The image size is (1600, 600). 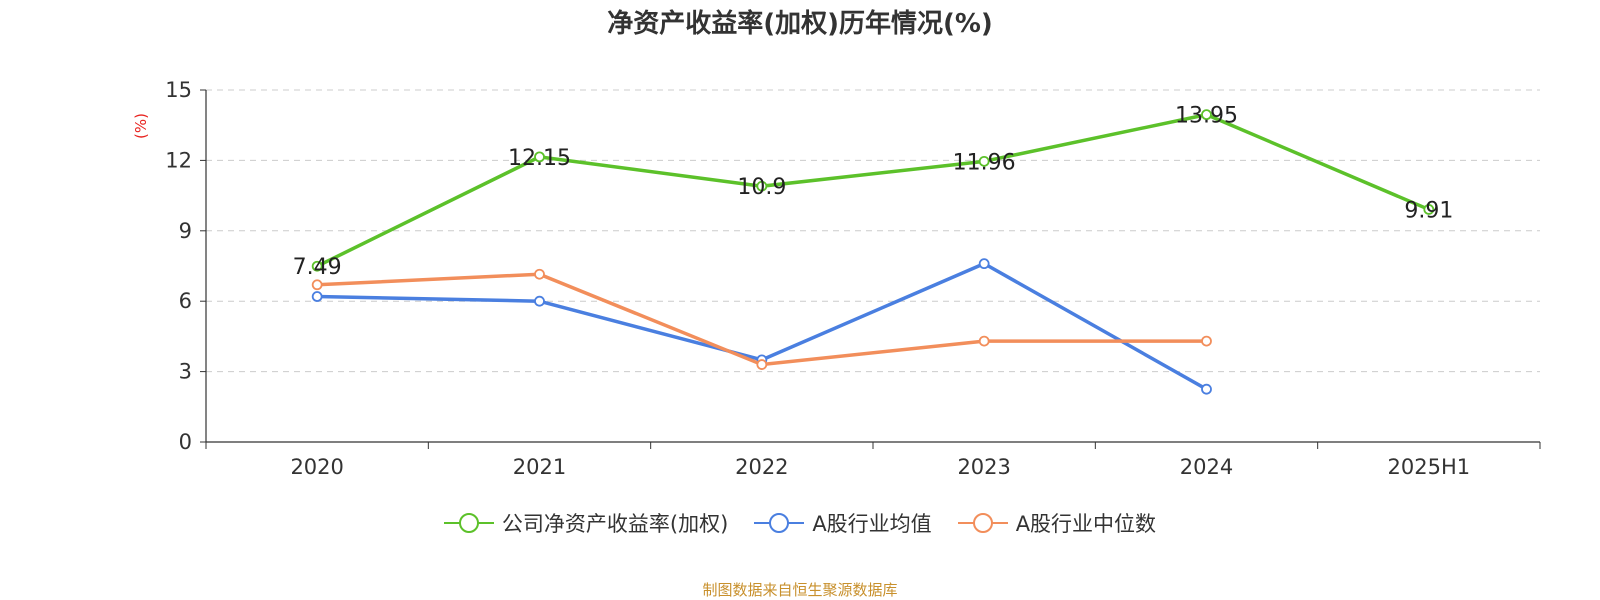 I want to click on data-label: 13.95, so click(x=1206, y=116).